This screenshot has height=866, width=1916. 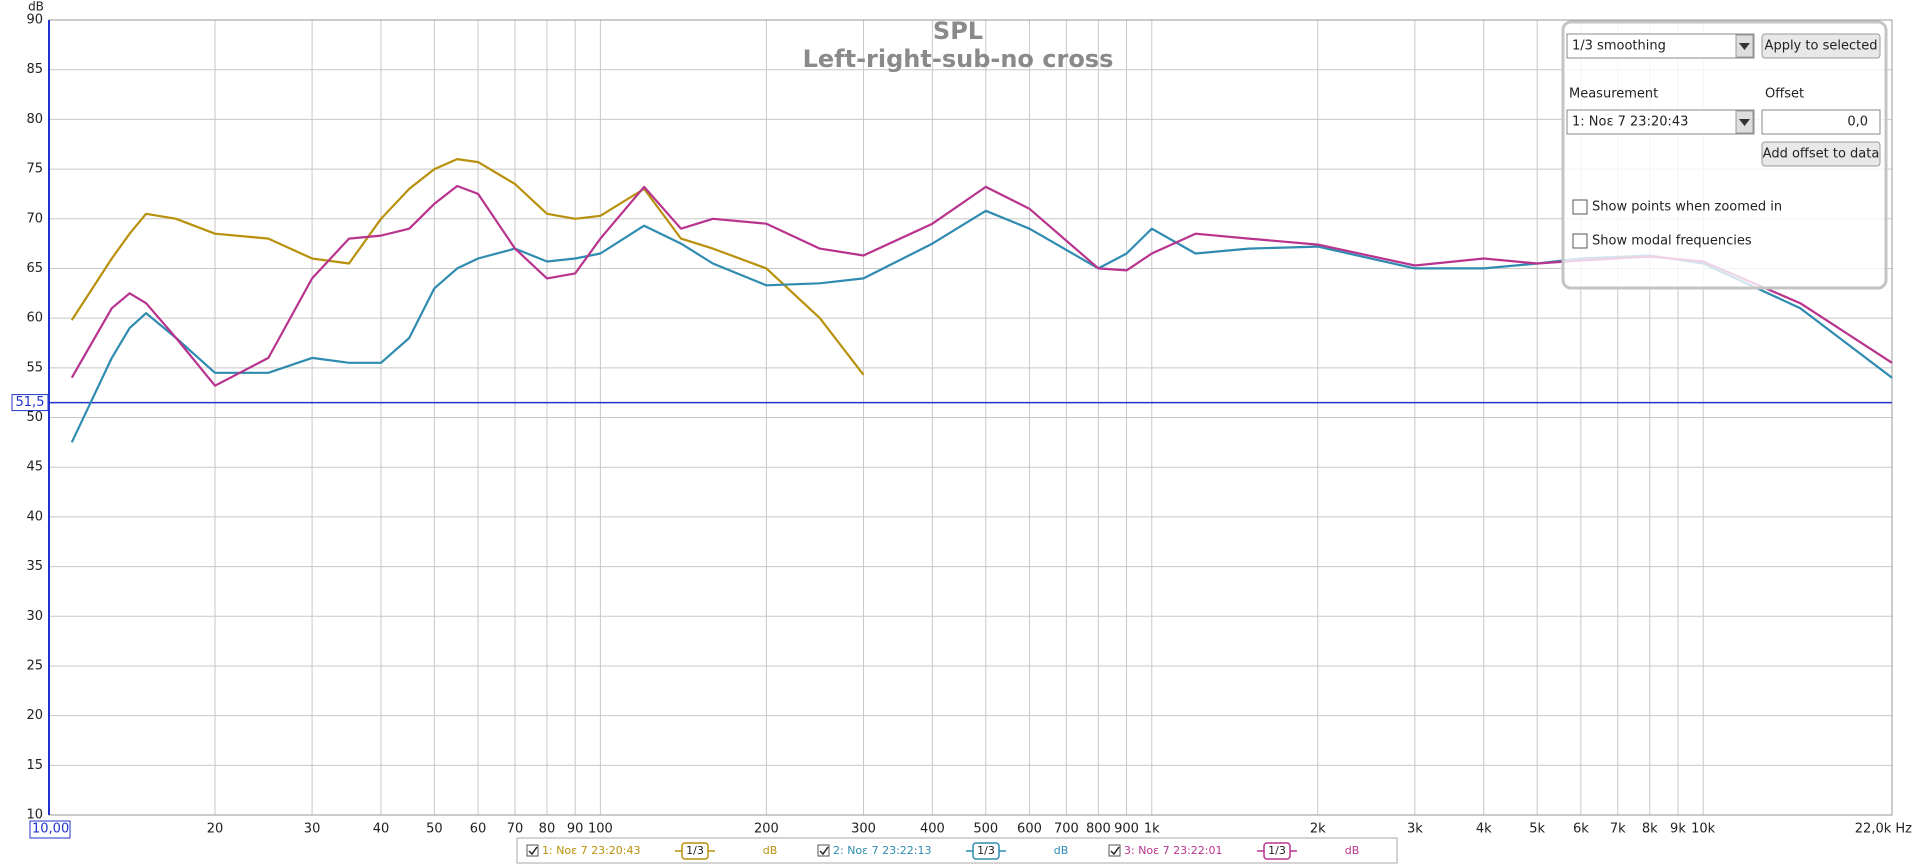 I want to click on series-line, so click(x=467, y=267).